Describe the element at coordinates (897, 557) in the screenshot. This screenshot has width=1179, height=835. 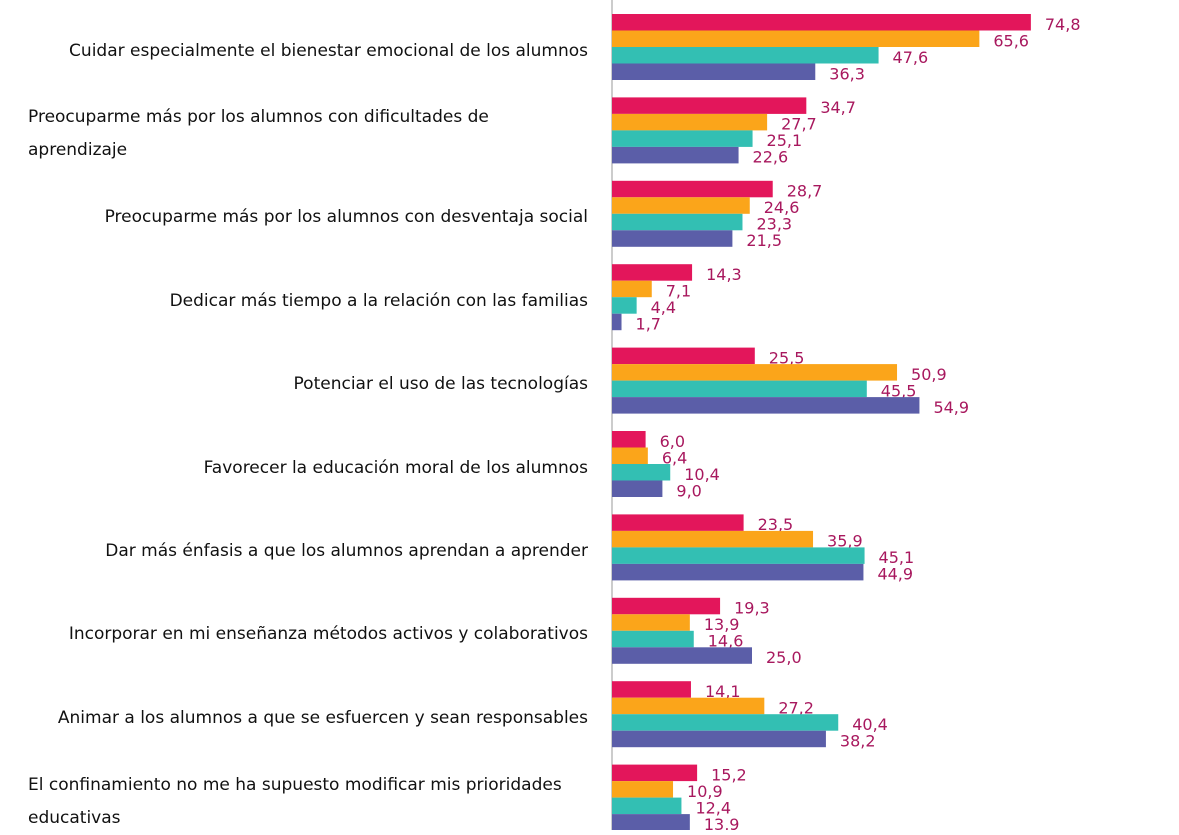
I see `value-label: 45,1` at that location.